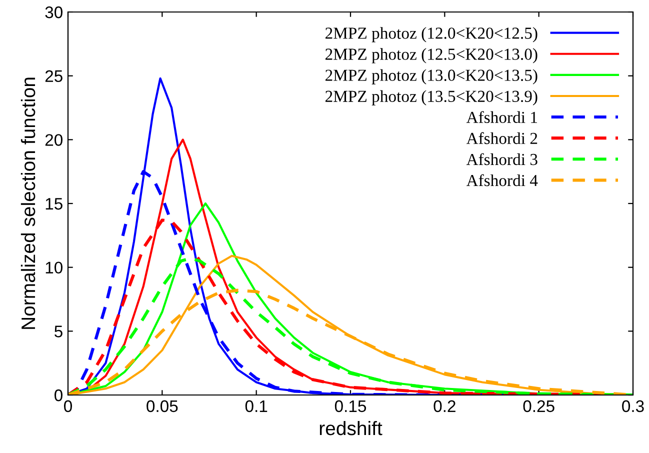 This screenshot has width=649, height=453. Describe the element at coordinates (68, 406) in the screenshot. I see `x-tick-label: 0` at that location.